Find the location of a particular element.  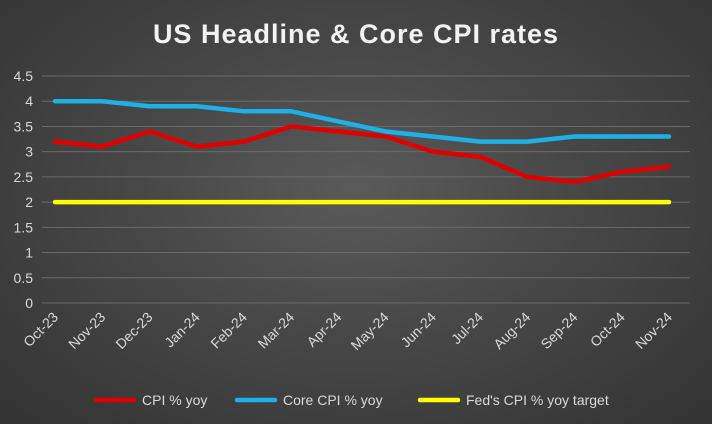

legend-label: Core CPI % yoy is located at coordinates (333, 400).